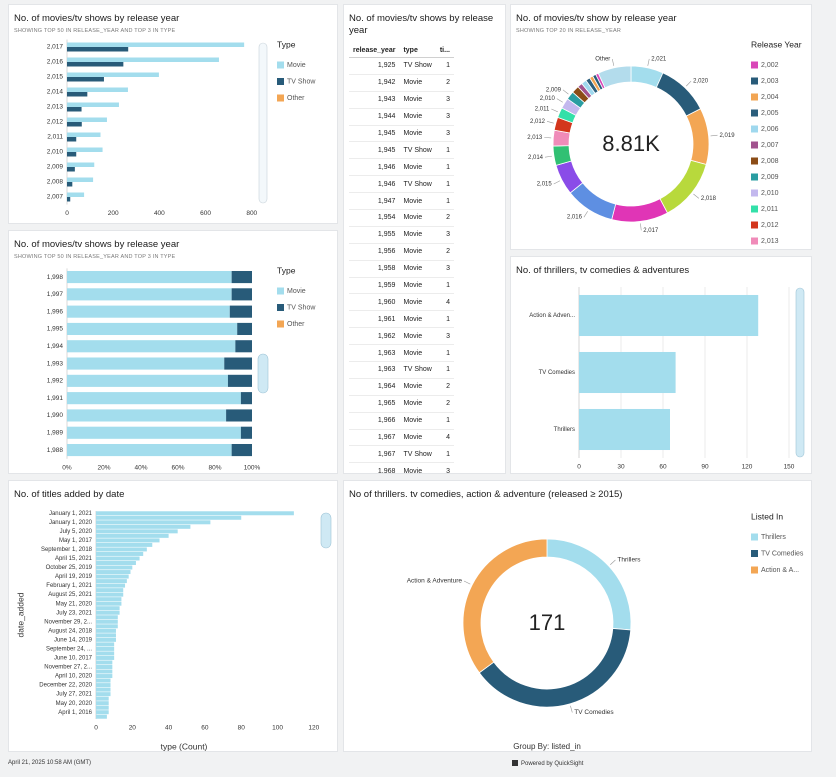 The height and width of the screenshot is (777, 836). I want to click on y-tick-label: 2,010, so click(55, 152).